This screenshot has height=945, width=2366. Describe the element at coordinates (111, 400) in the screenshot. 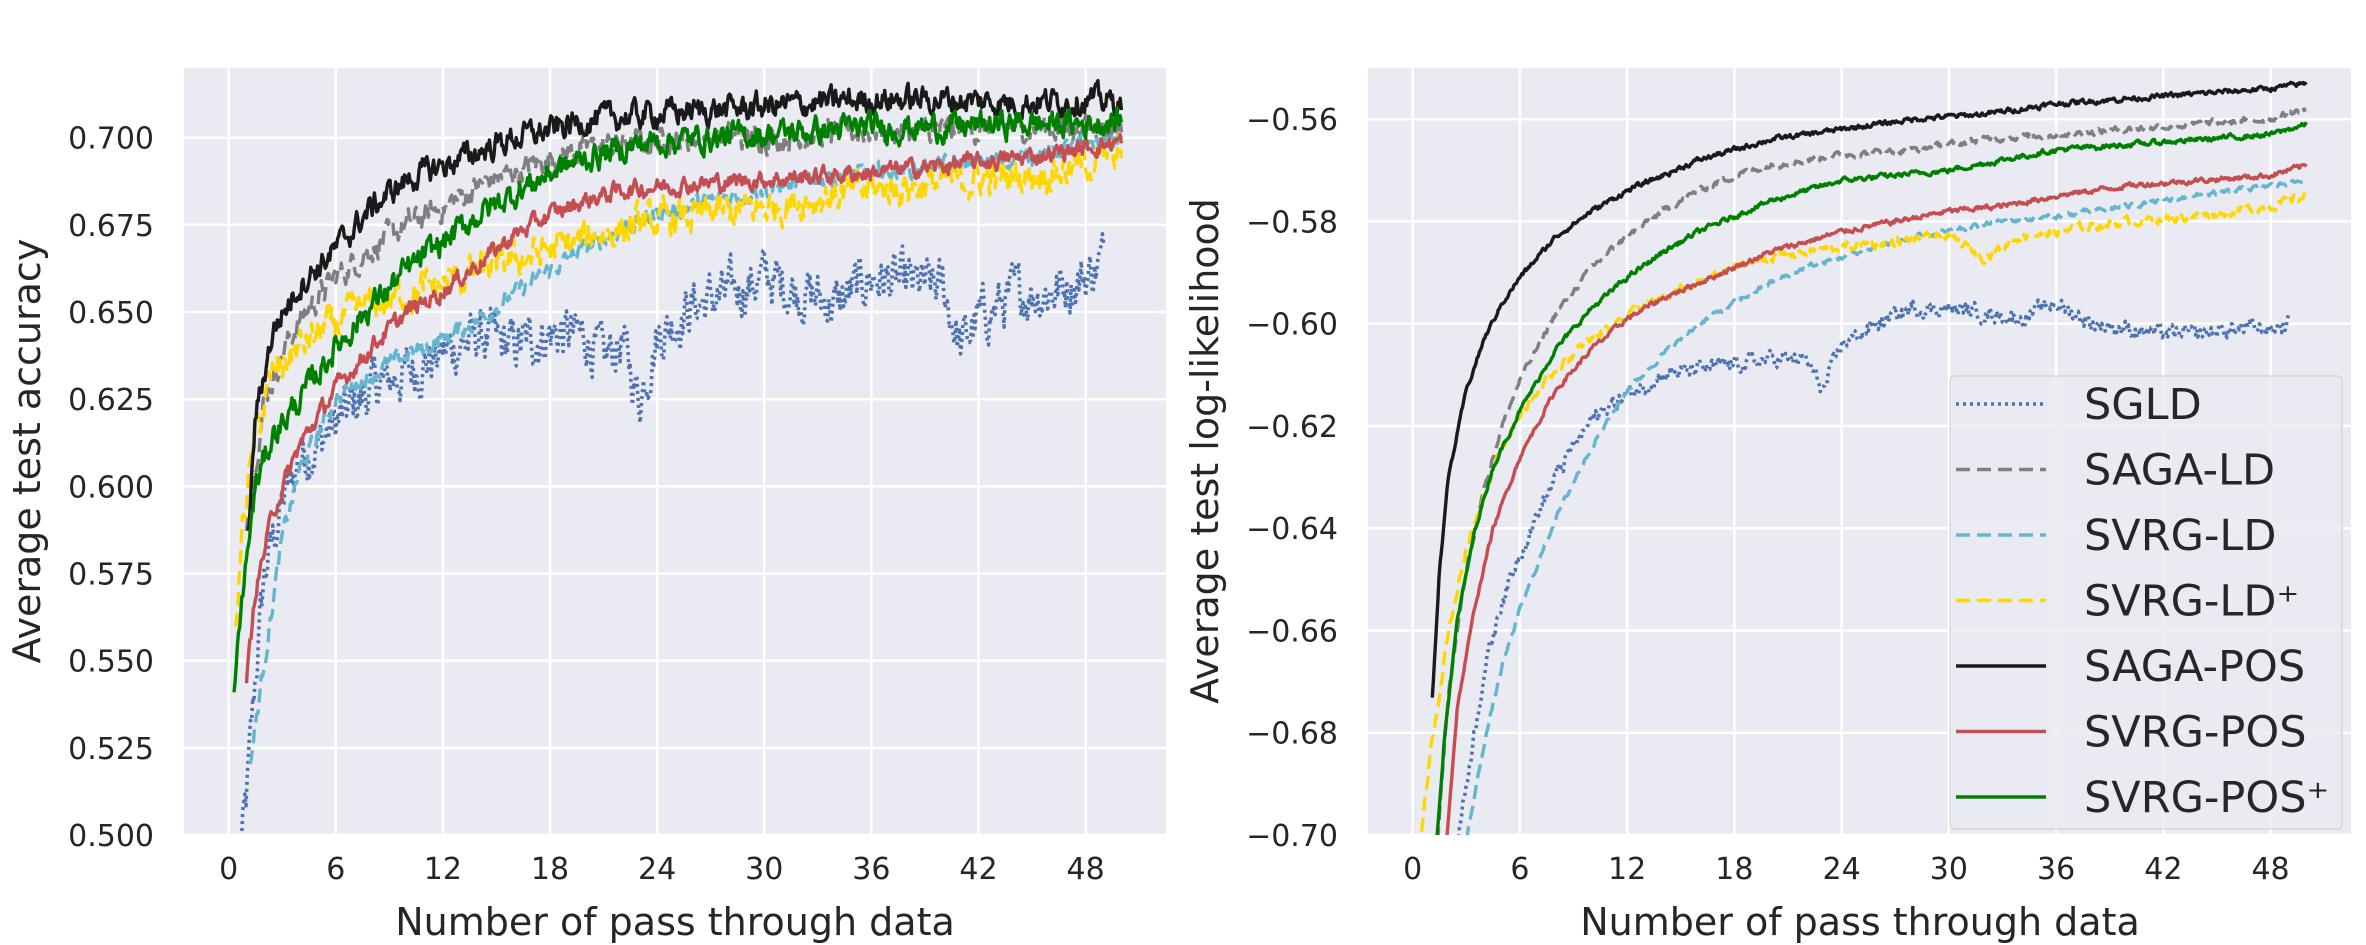

I see `y-tick-label: 0.625` at that location.